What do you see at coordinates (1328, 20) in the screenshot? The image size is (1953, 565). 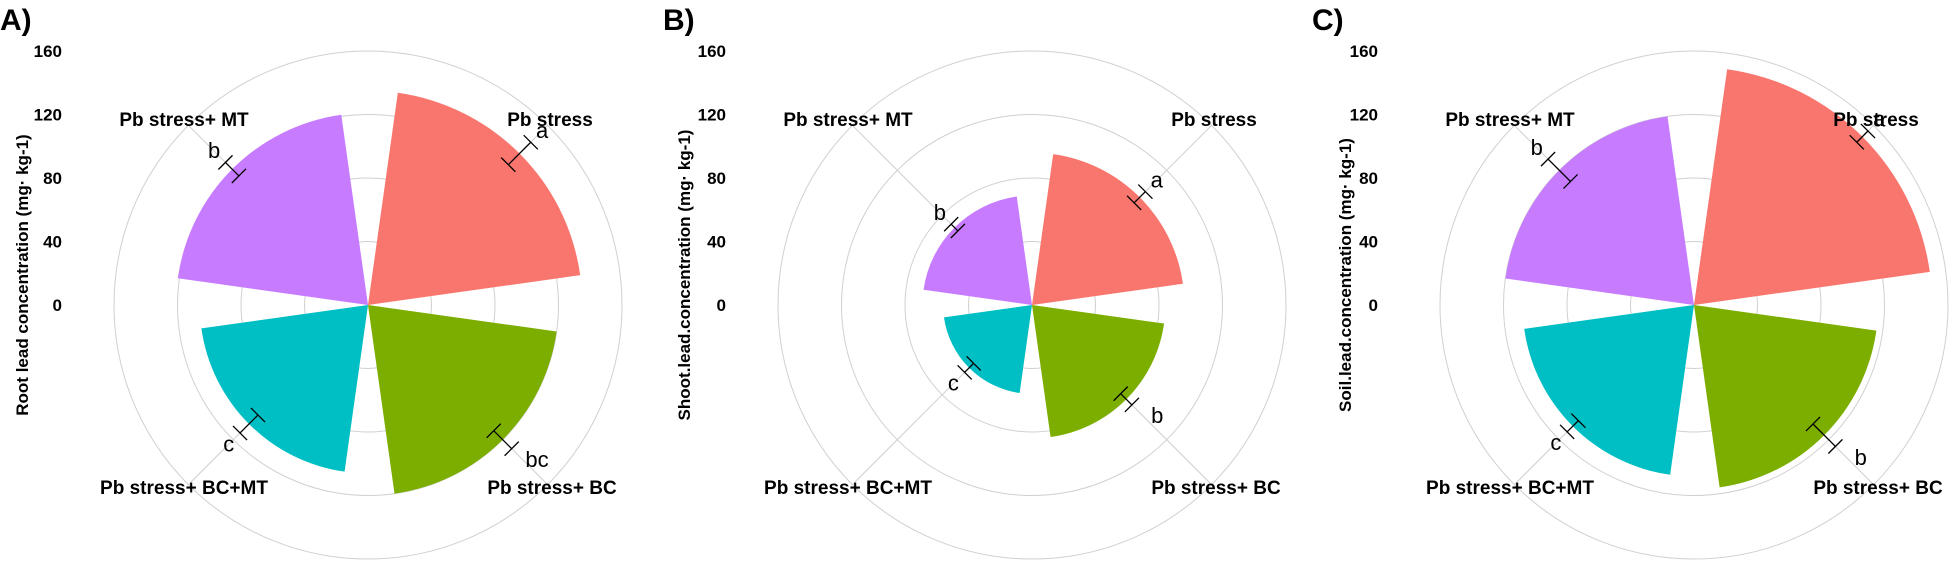 I see `panel-letter: C)` at bounding box center [1328, 20].